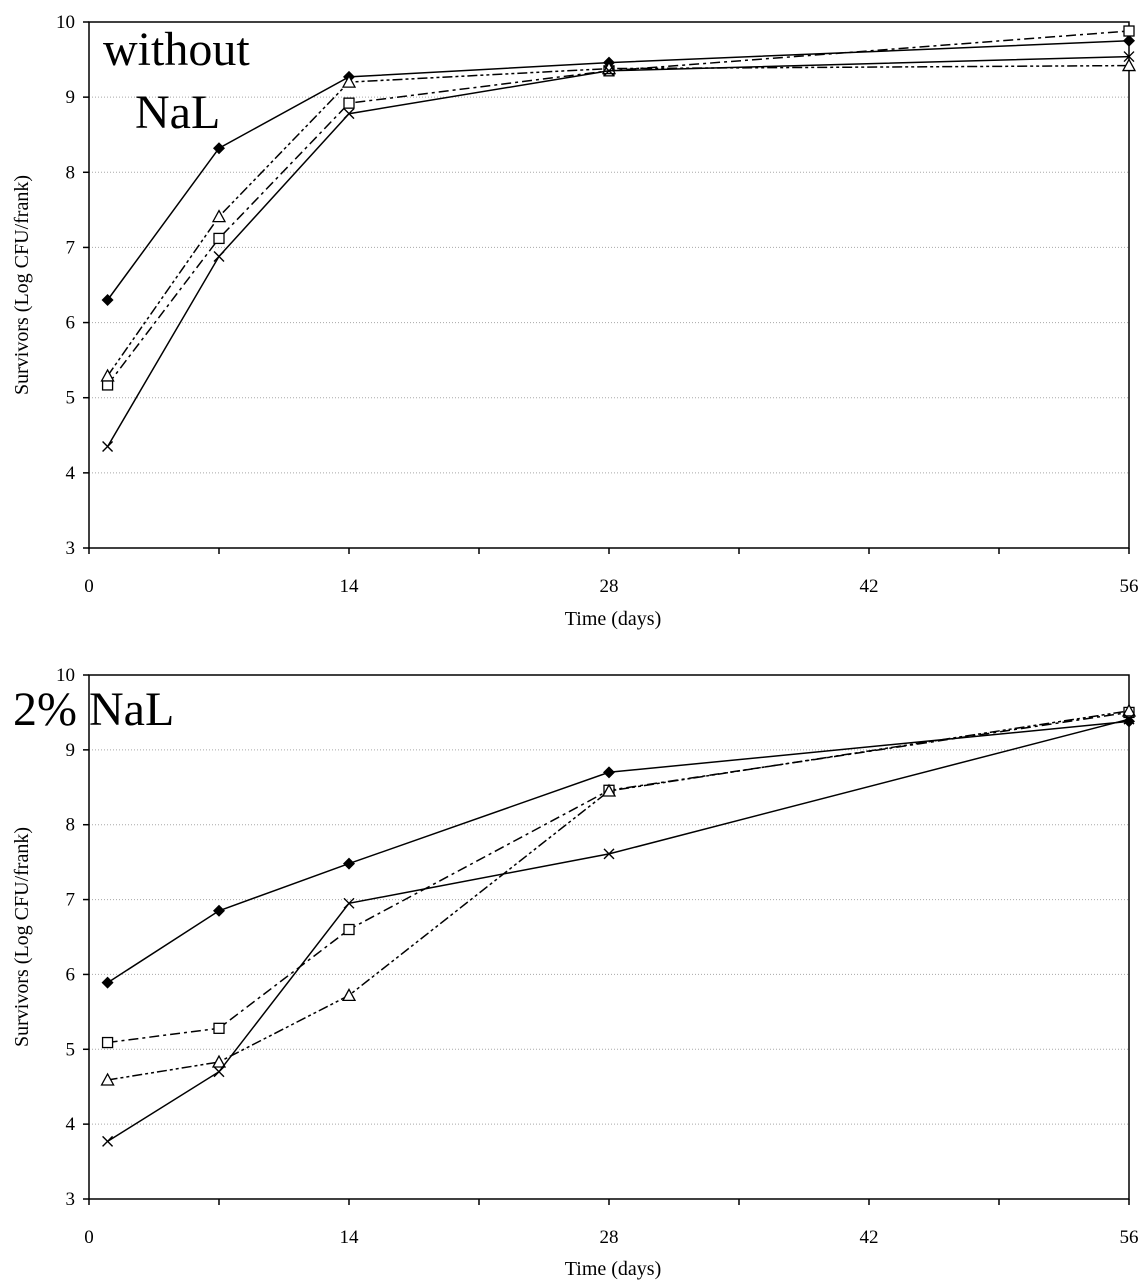 The height and width of the screenshot is (1283, 1148). What do you see at coordinates (93, 709) in the screenshot?
I see `panel-title: 2% NaL` at bounding box center [93, 709].